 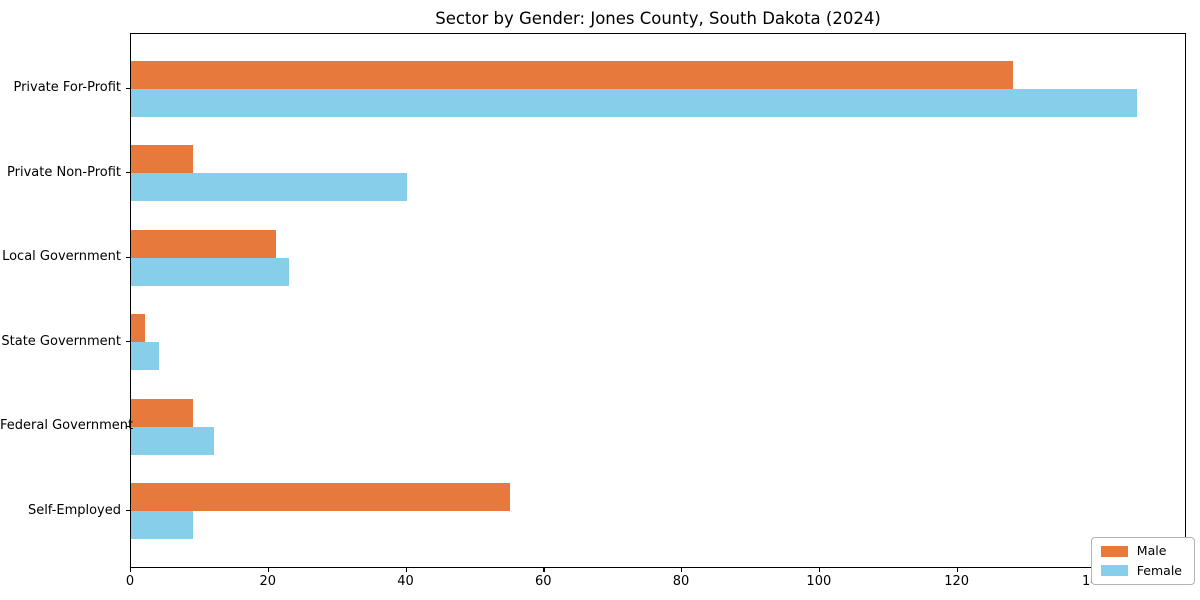 What do you see at coordinates (957, 581) in the screenshot?
I see `x-axis-tick-label: 120` at bounding box center [957, 581].